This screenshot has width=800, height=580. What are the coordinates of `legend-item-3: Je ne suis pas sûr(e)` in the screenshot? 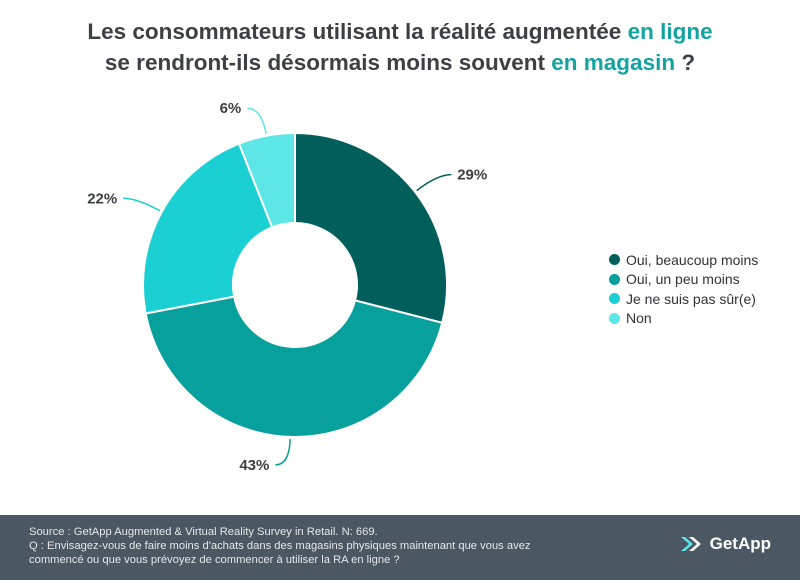 It's located at (683, 299).